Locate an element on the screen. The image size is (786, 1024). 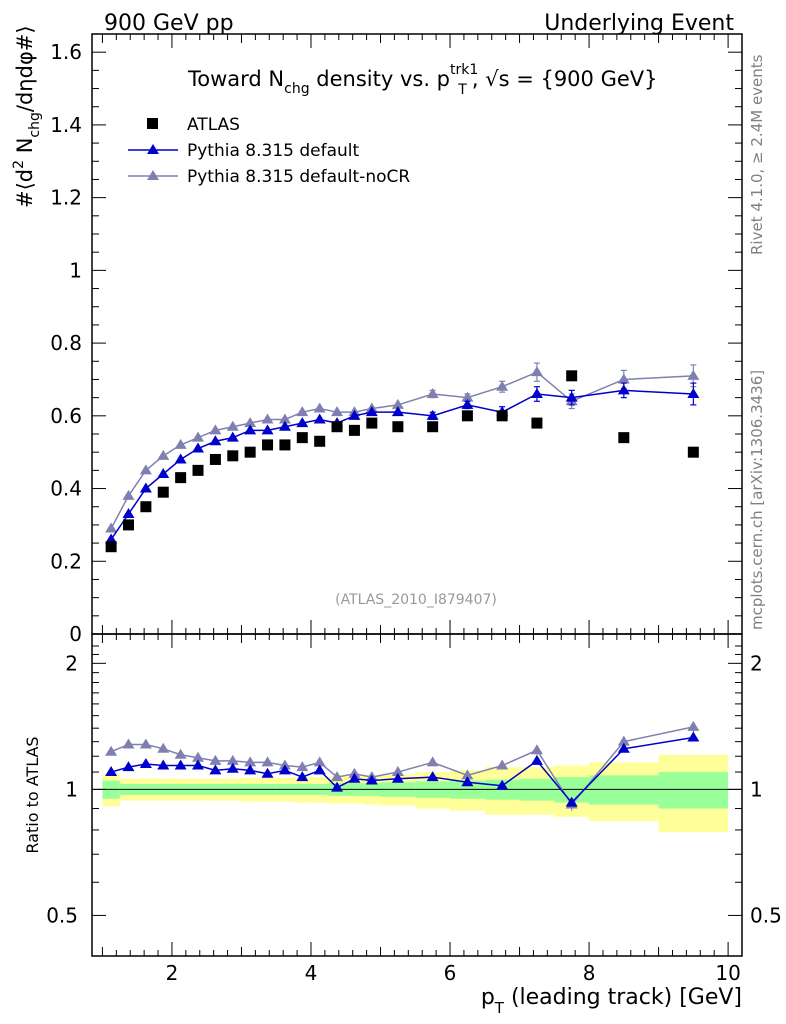
x-tick-label: 10 is located at coordinates (727, 973).